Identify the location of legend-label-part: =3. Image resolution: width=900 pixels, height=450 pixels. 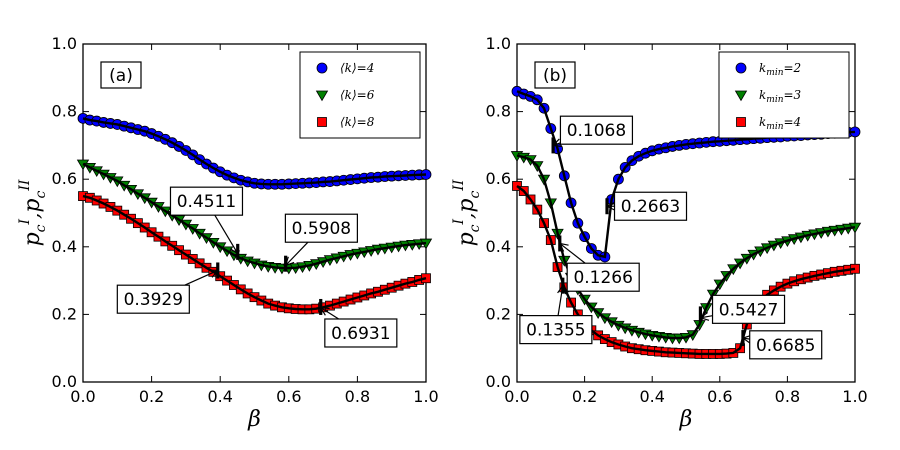
(793, 95).